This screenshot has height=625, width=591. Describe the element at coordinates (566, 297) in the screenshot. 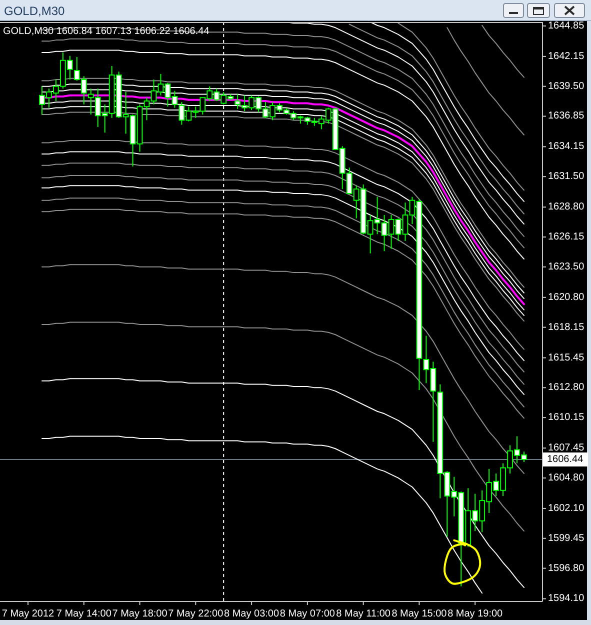

I see `y-tick-label: 1620.80` at that location.